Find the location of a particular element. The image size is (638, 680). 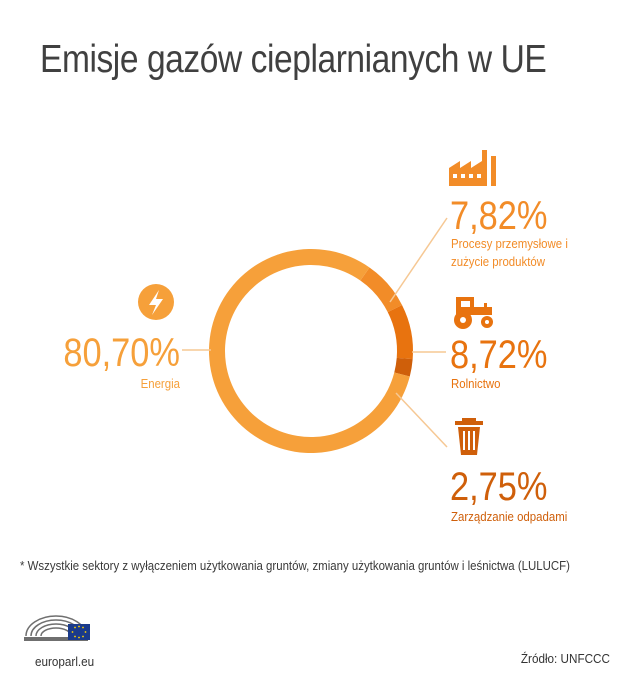

value-label-waste: 2,75% is located at coordinates (499, 486).